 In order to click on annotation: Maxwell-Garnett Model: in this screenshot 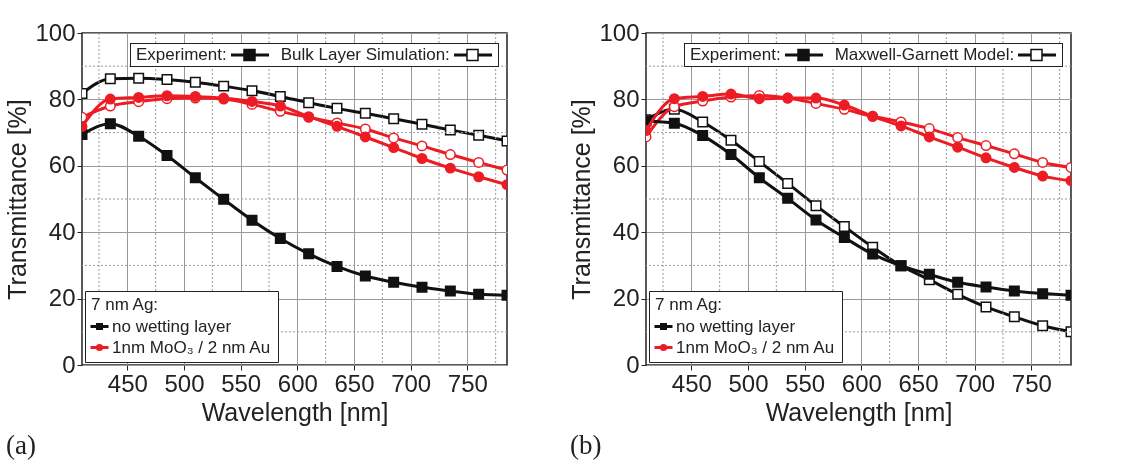, I will do `click(924, 55)`.